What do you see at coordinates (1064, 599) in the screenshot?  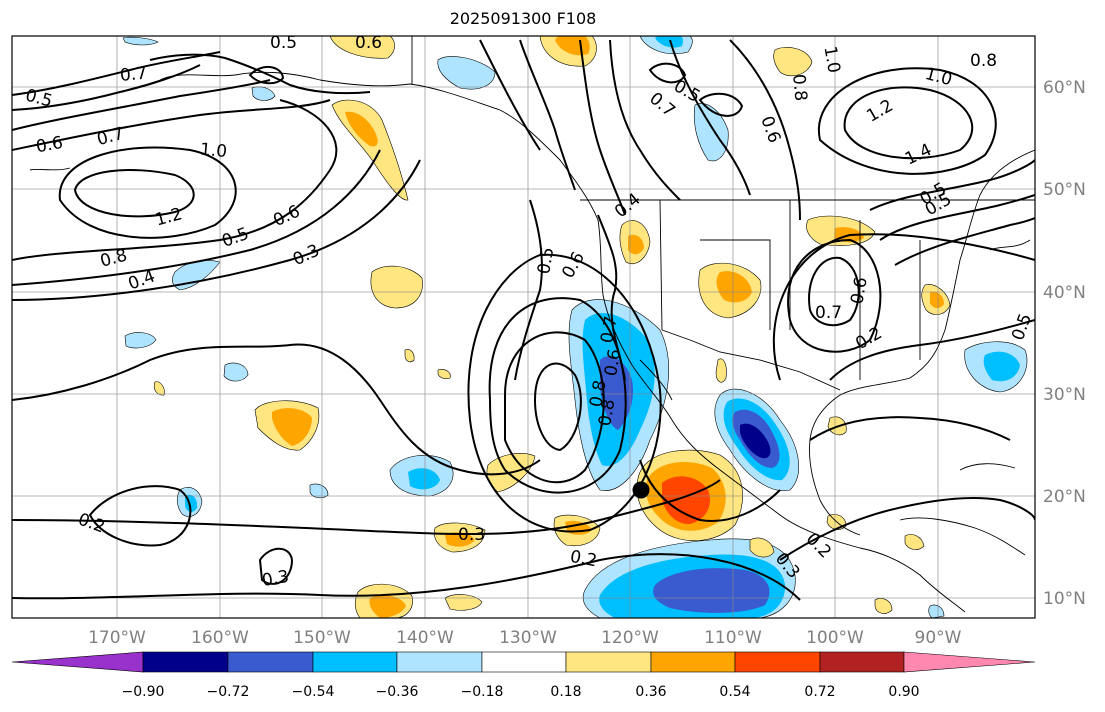 I see `lat-tick-label: 10°N` at bounding box center [1064, 599].